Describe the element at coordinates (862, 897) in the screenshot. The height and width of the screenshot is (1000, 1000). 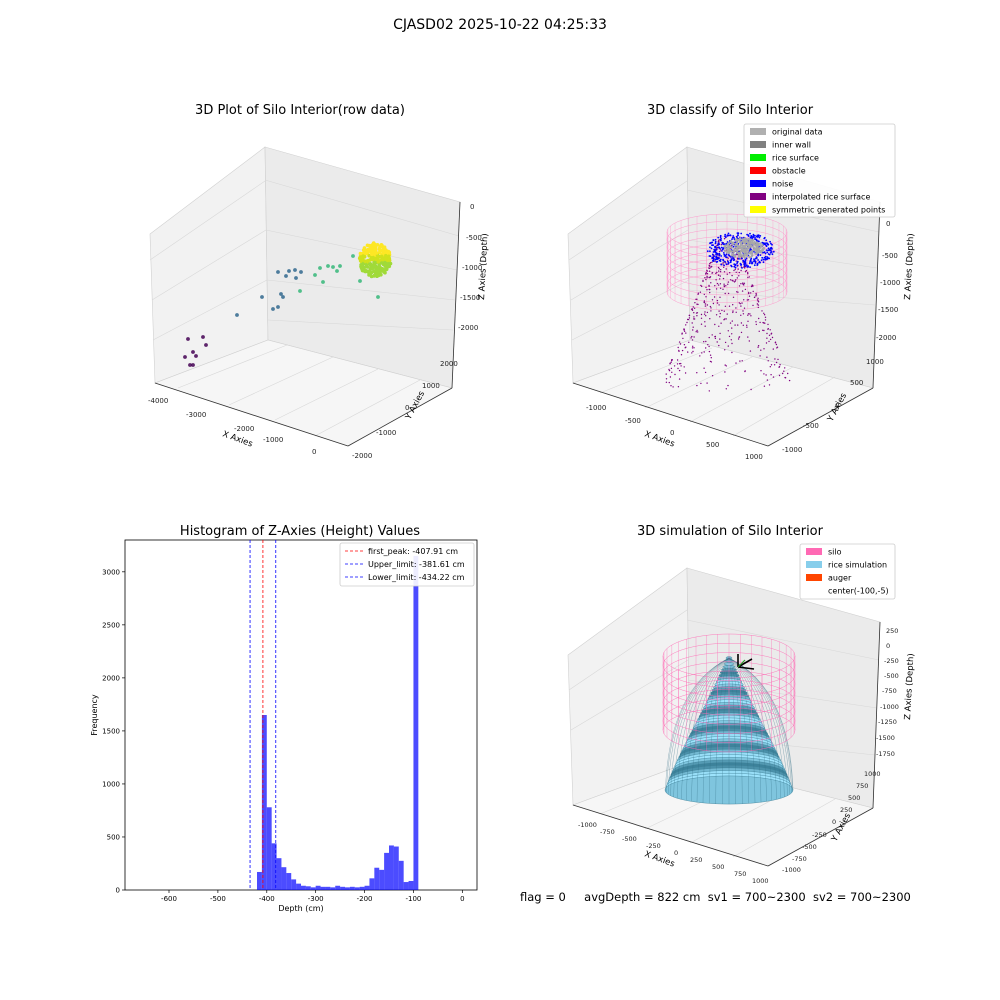
I see `sv2-text: sv2 = 700~2300` at that location.